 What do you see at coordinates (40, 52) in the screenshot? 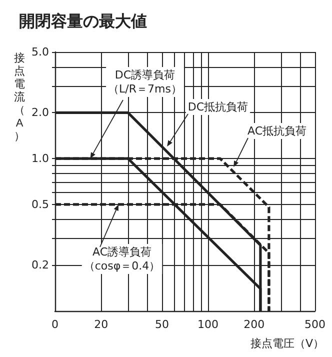
I see `y-tick-label: 5.0` at bounding box center [40, 52].